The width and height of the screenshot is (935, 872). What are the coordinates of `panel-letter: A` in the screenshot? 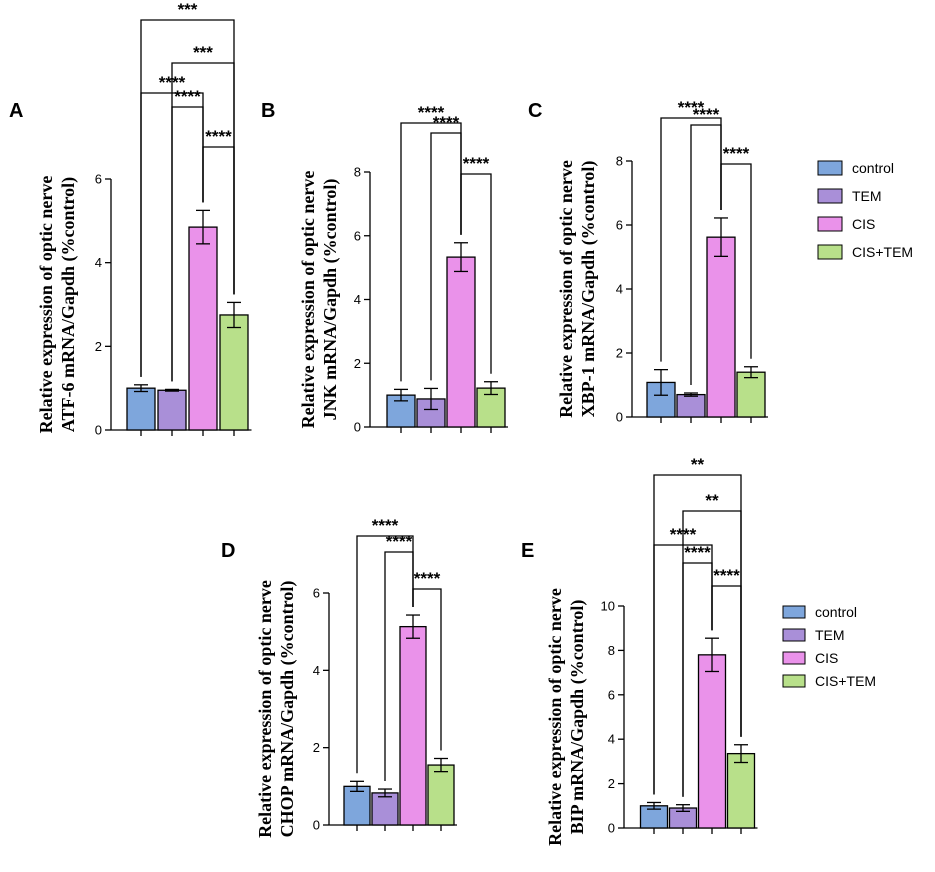 It's located at (16, 111).